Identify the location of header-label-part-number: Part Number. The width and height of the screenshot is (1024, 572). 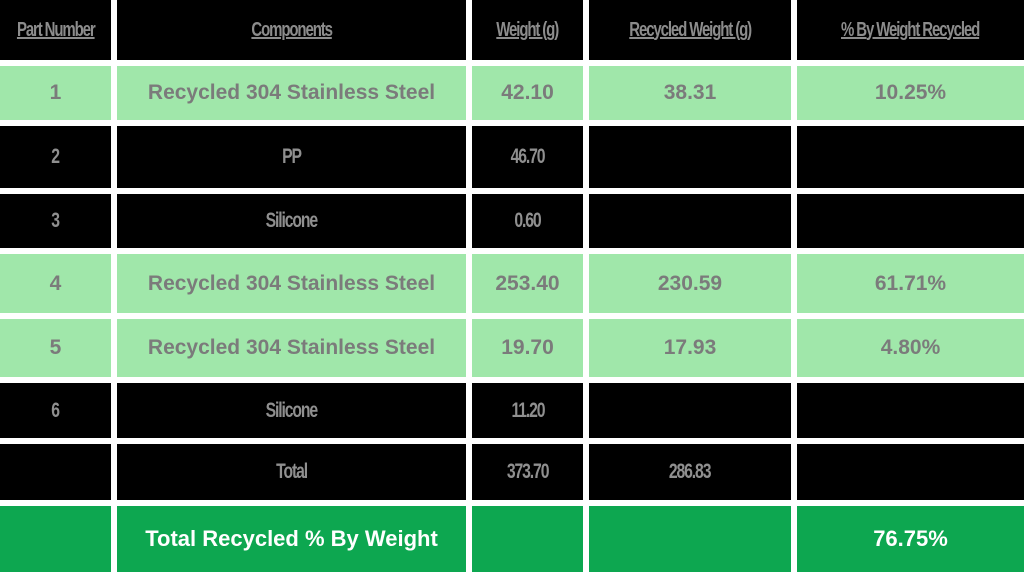
(56, 29).